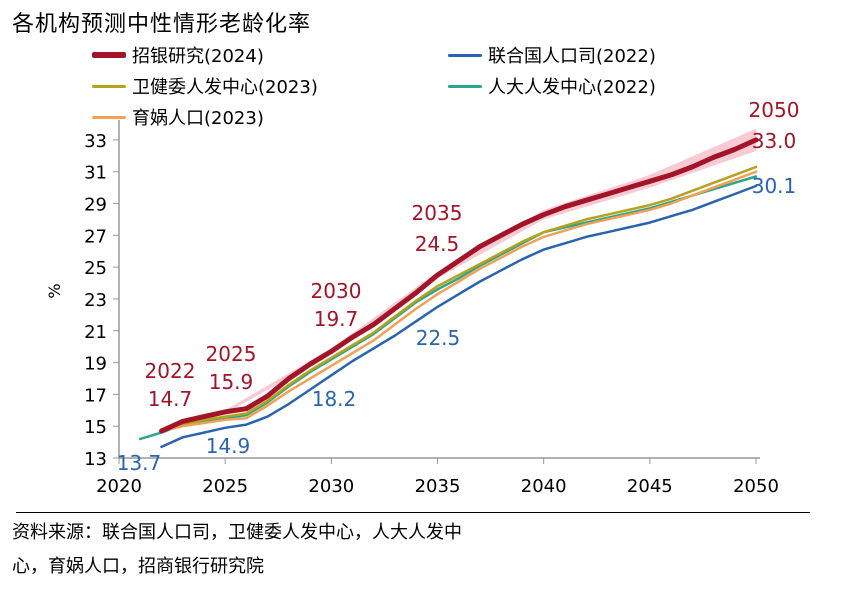 This screenshot has height=603, width=842. What do you see at coordinates (95, 427) in the screenshot?
I see `y-tick-label: 15` at bounding box center [95, 427].